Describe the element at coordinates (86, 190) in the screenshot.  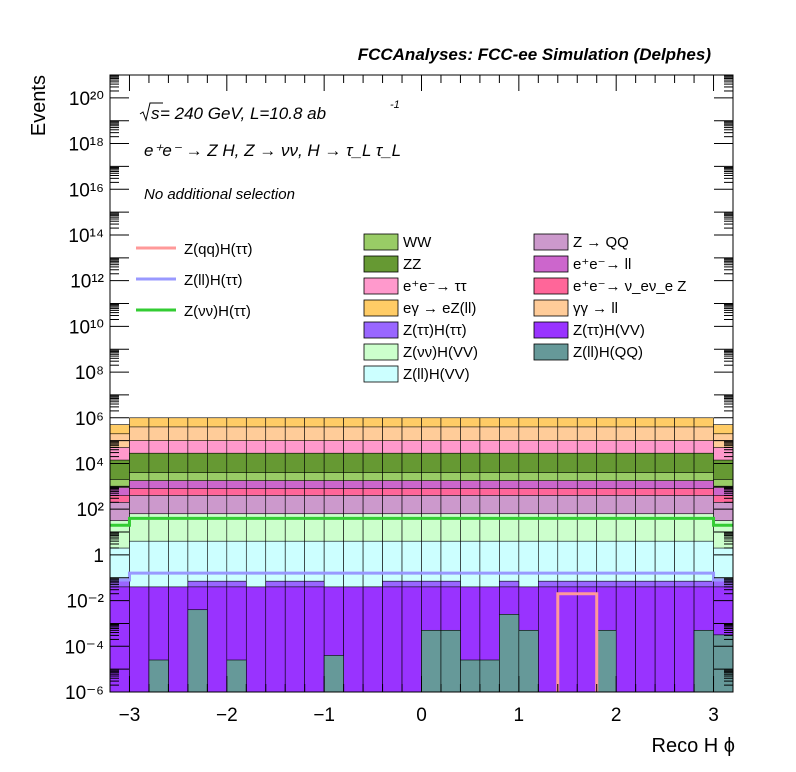
I see `y-tick-label: 10¹⁶` at that location.